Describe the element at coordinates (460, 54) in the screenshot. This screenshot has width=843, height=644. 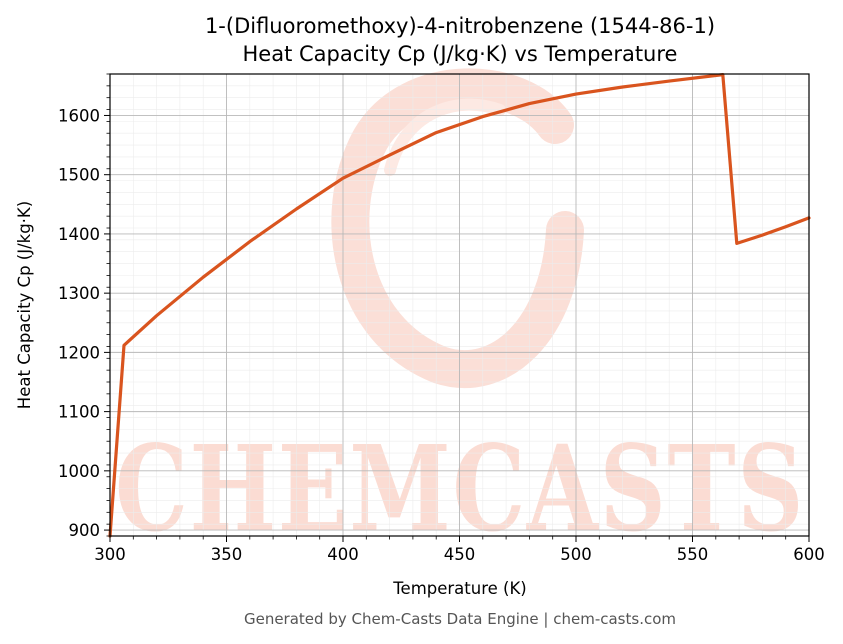
I see `chart-title-line2: Heat Capacity Cp (J/kg·K) vs Temperature` at that location.